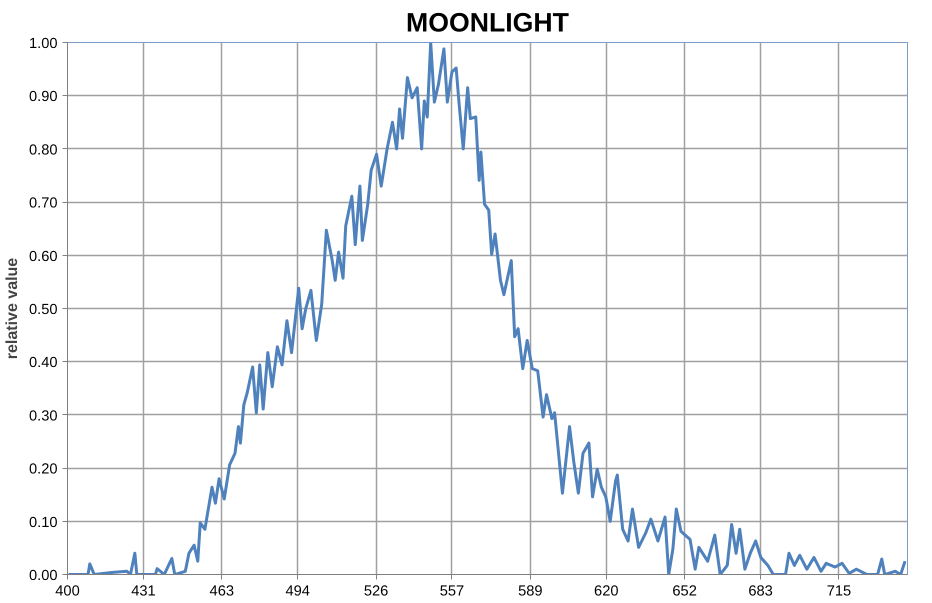  Describe the element at coordinates (43, 44) in the screenshot. I see `y-tick-label: 1.00` at that location.